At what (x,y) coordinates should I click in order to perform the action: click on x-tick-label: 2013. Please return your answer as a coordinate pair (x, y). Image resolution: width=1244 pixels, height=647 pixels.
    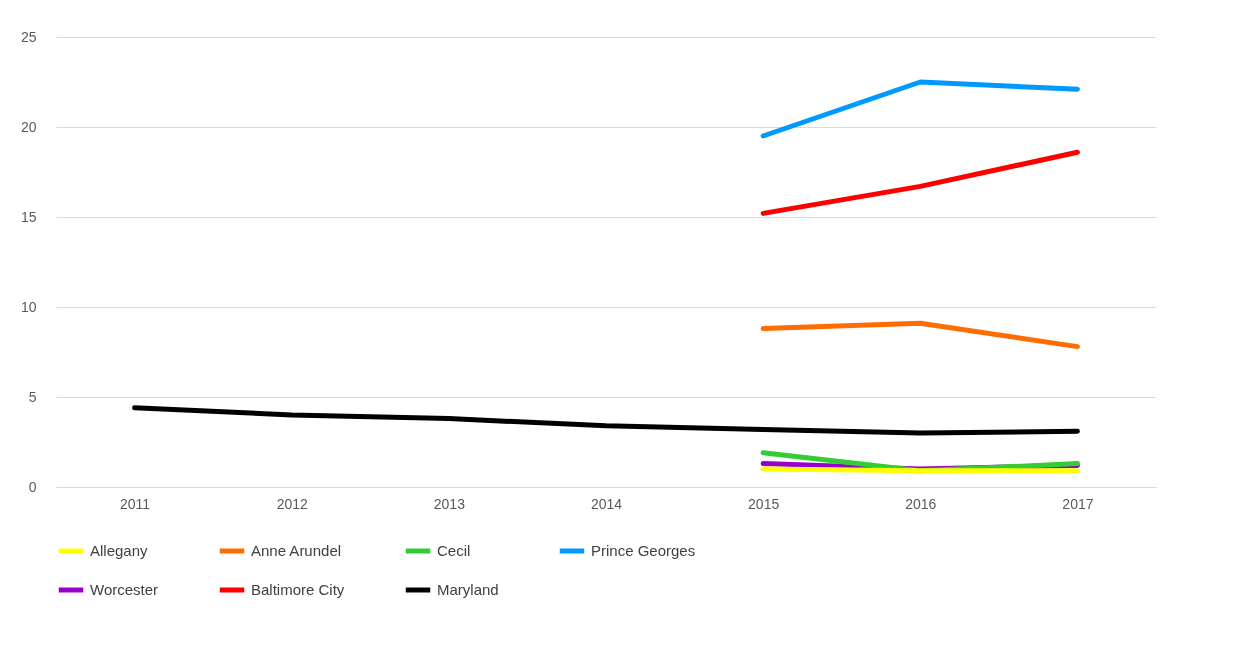
    Looking at the image, I should click on (449, 503).